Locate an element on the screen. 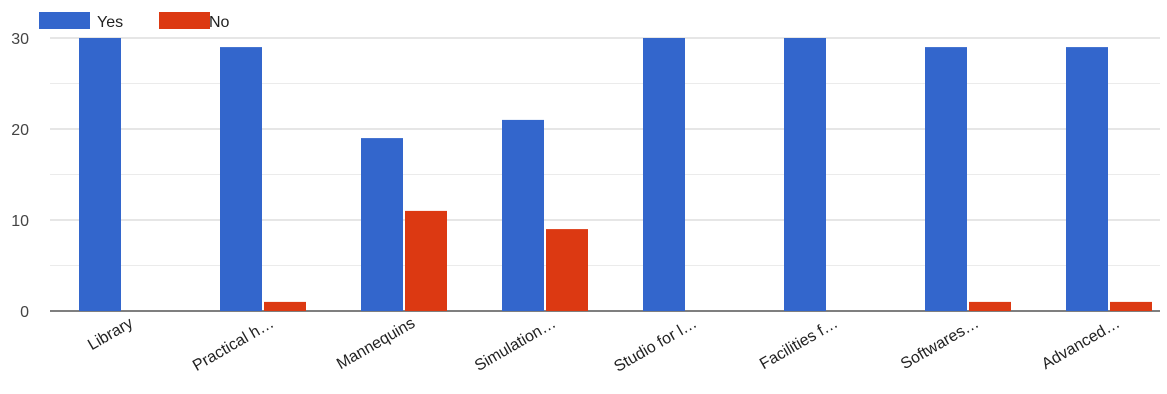  legend-swatch-yes is located at coordinates (64, 20).